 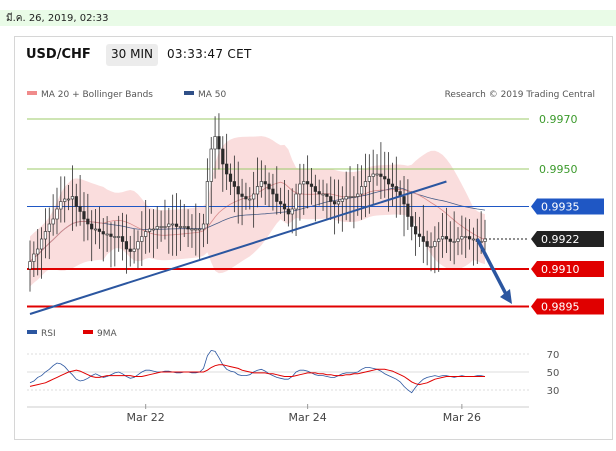 What do you see at coordinates (48, 334) in the screenshot?
I see `legend-label-rsi: RSI` at bounding box center [48, 334].